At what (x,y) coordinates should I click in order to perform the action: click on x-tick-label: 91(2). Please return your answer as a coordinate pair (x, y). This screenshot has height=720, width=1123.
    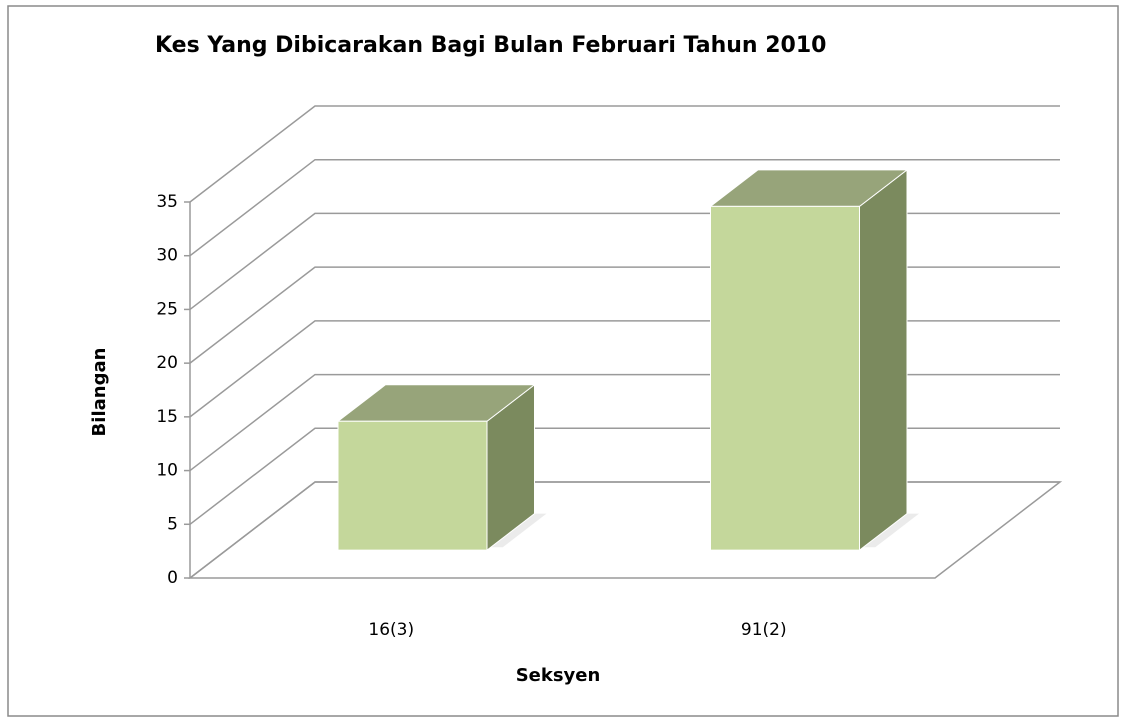
    Looking at the image, I should click on (764, 630).